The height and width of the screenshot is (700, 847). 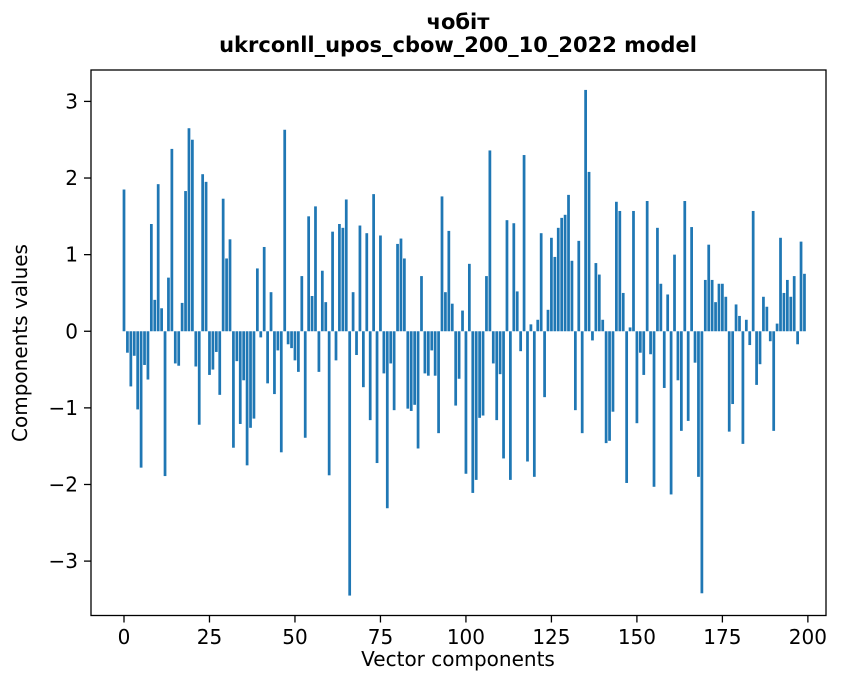 What do you see at coordinates (458, 45) in the screenshot?
I see `chart-title: ukrconll_upos_cbow_200_10_2022 model` at bounding box center [458, 45].